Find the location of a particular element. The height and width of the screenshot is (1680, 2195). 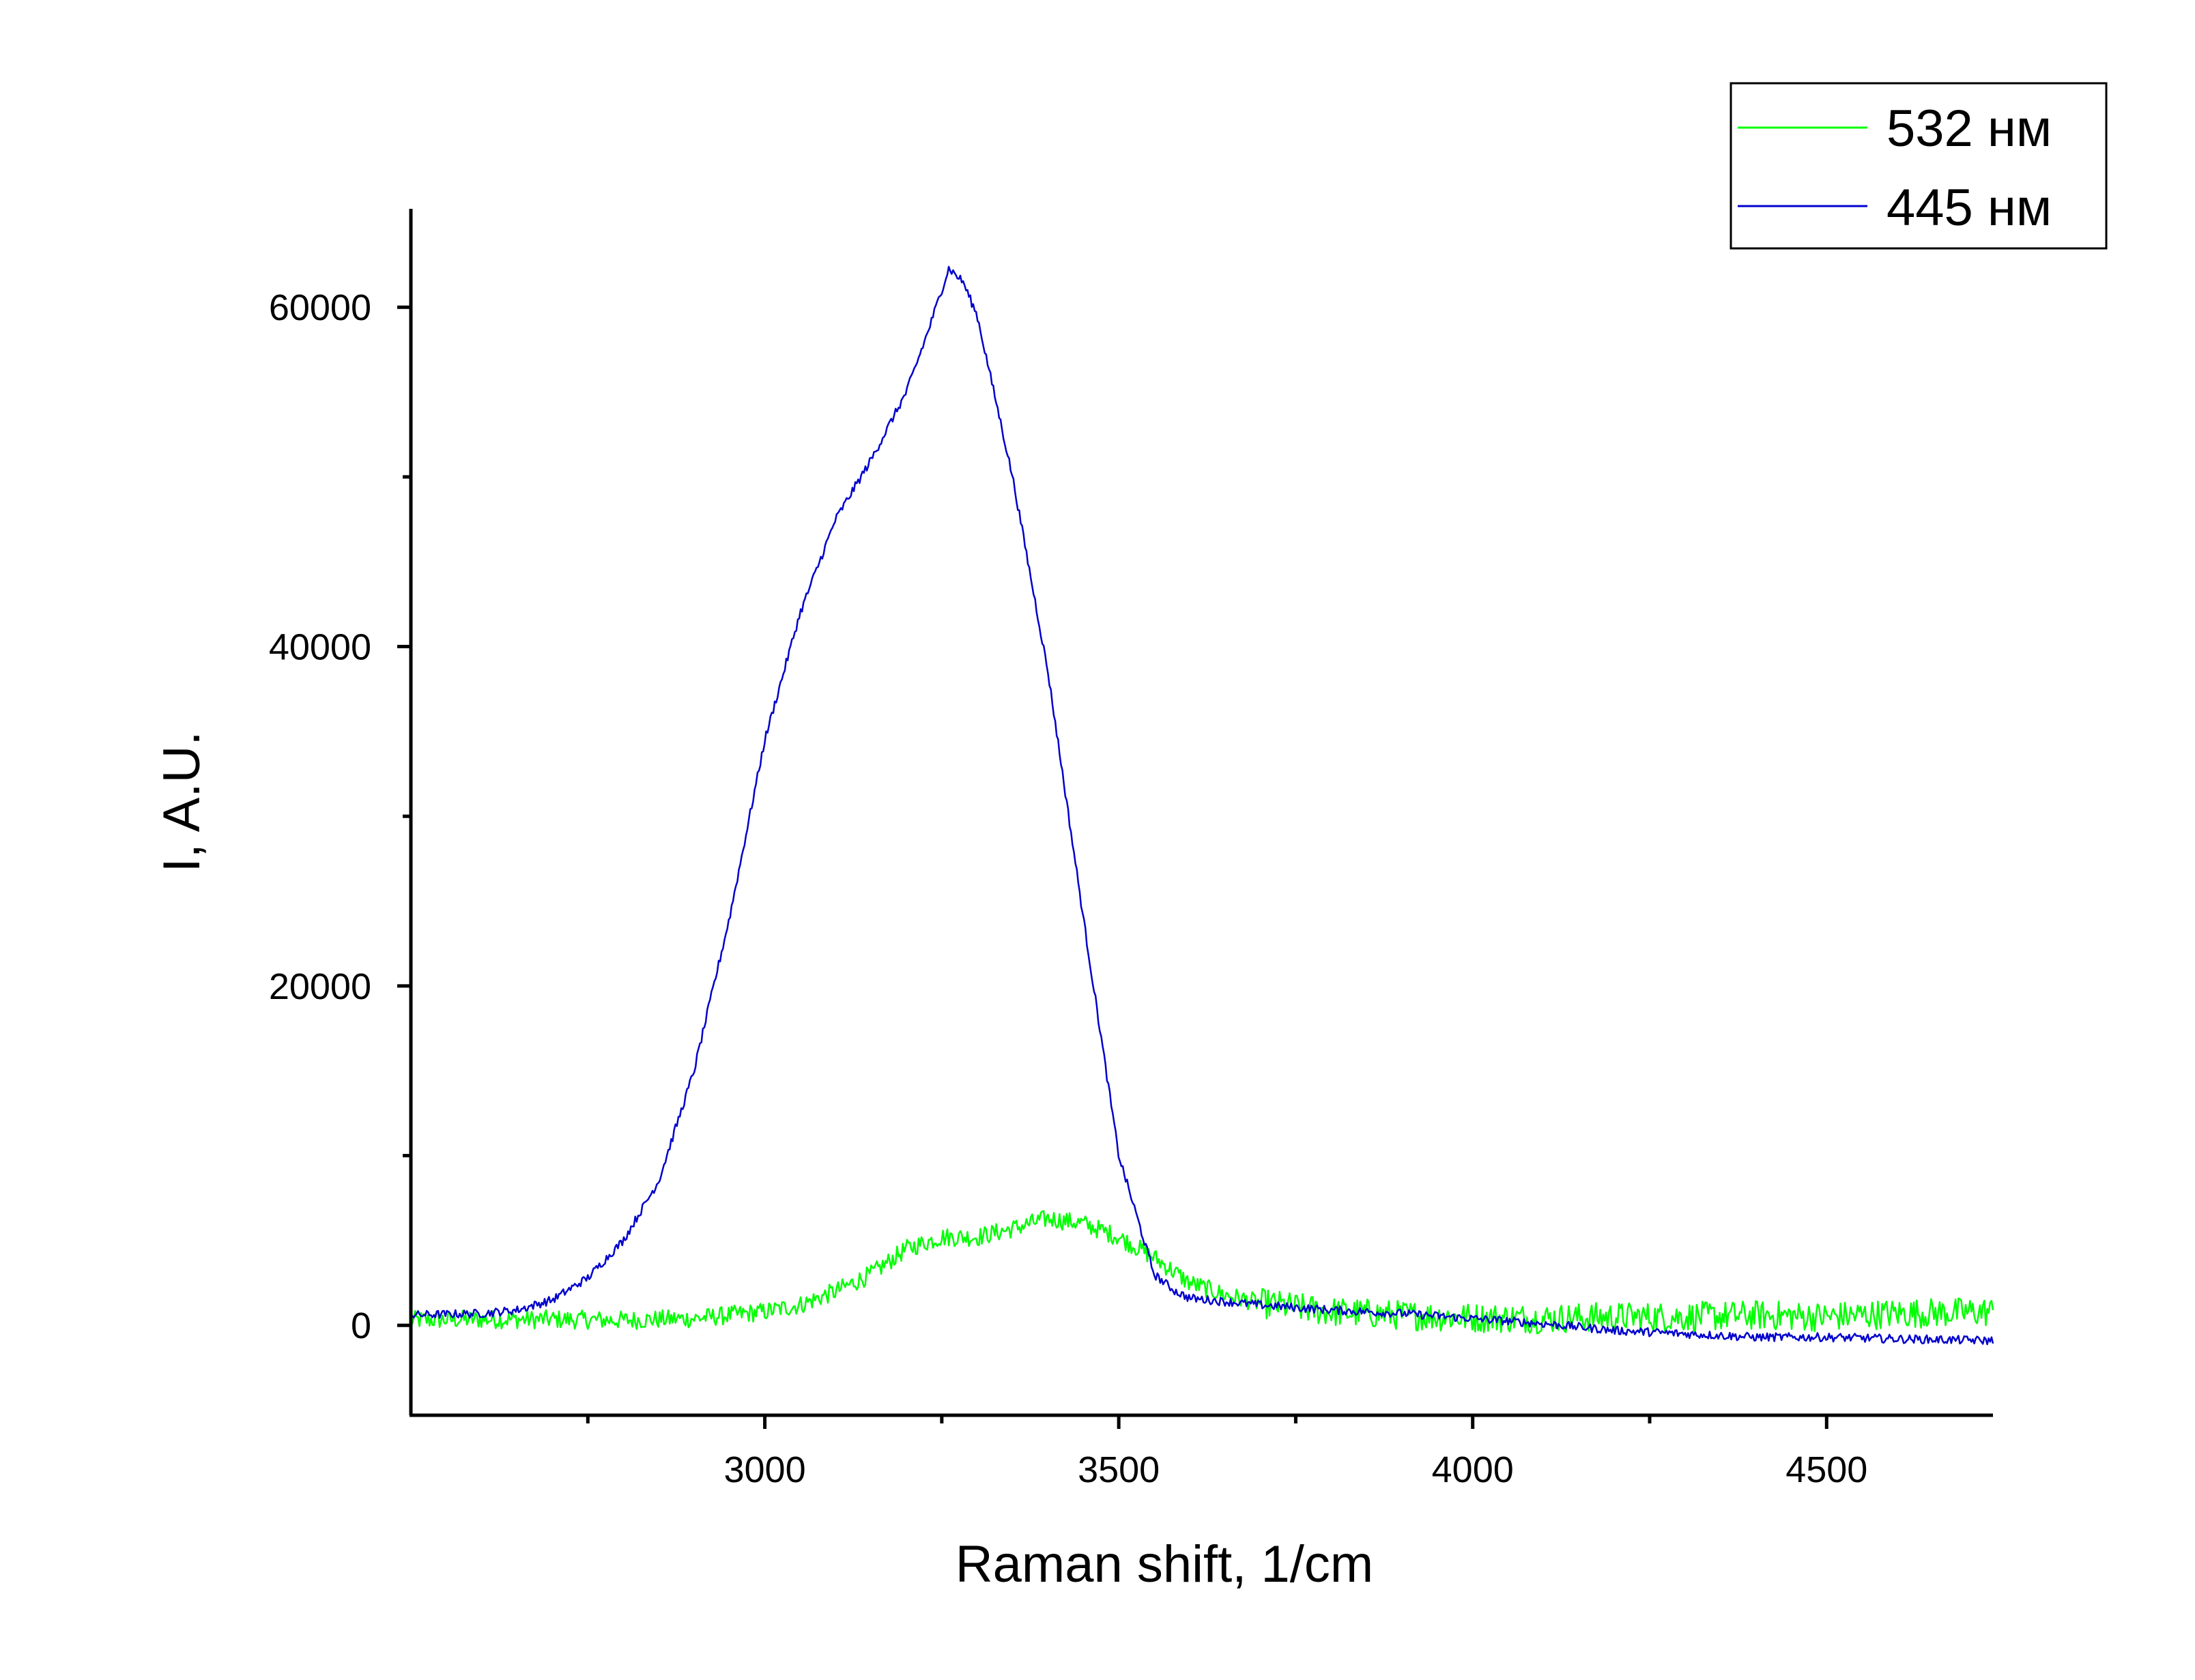

legend-box is located at coordinates (1919, 166).